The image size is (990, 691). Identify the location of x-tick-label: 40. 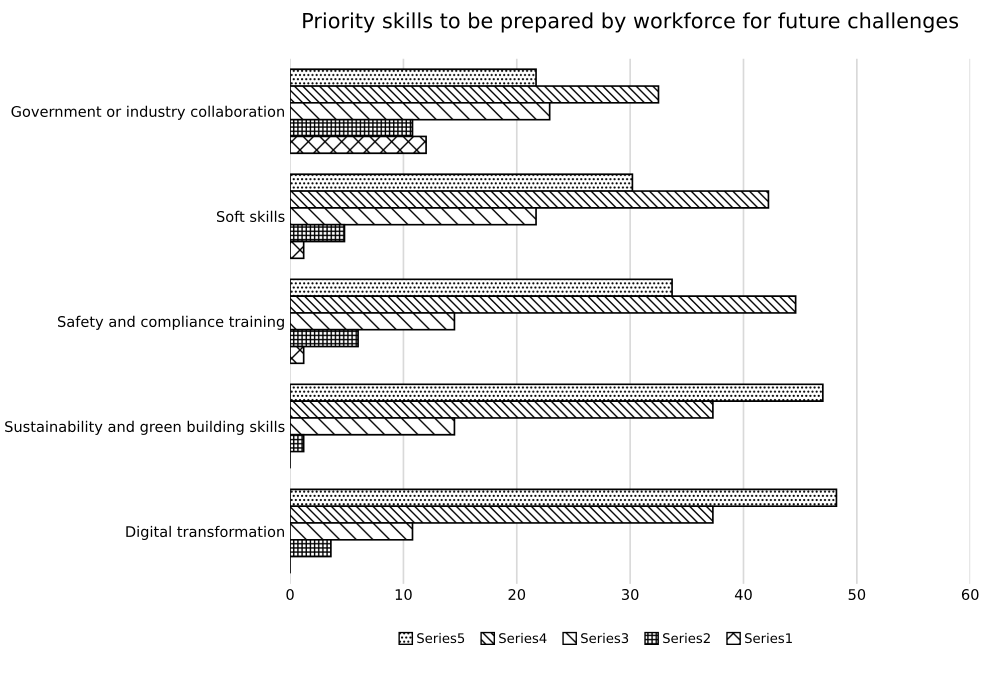
(743, 594).